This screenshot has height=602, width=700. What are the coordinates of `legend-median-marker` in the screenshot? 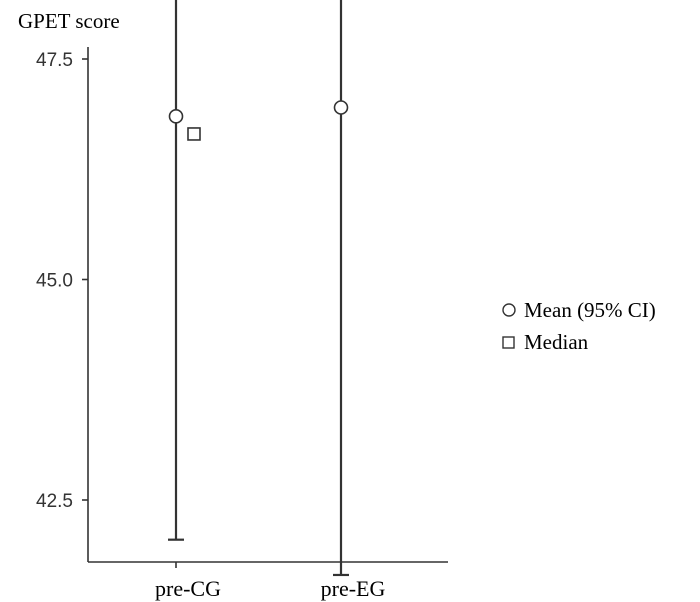 It's located at (508, 342).